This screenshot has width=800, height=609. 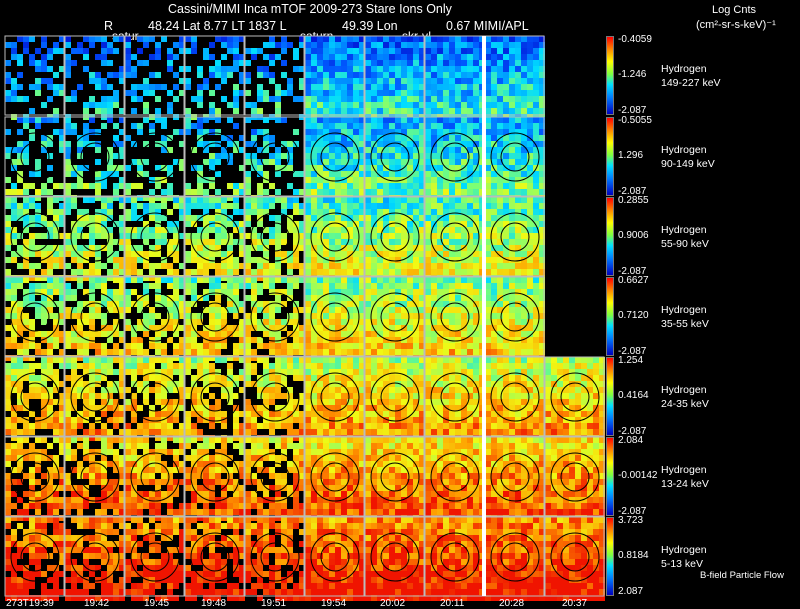 What do you see at coordinates (30, 603) in the screenshot?
I see `time-tick-label: 273T19:39` at bounding box center [30, 603].